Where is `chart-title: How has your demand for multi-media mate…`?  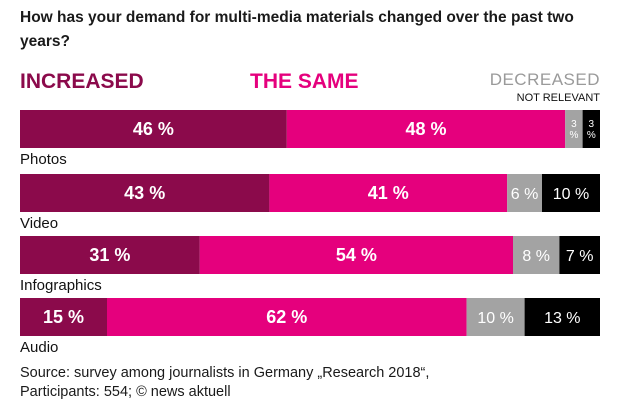
chart-title: How has your demand for multi-media mate… is located at coordinates (297, 29).